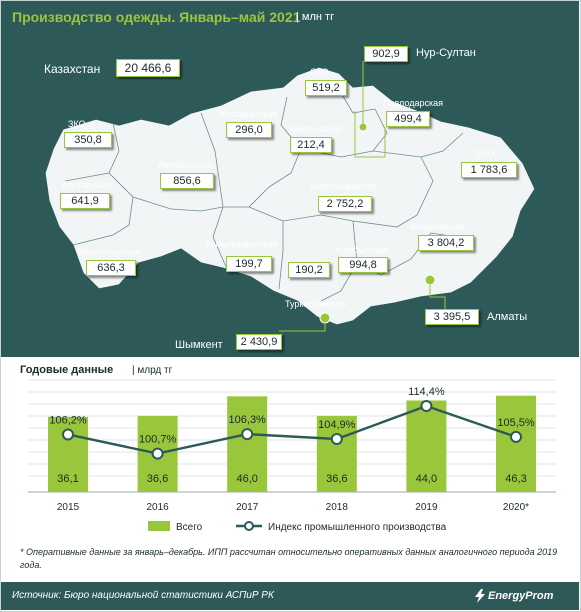 This screenshot has height=612, width=581. I want to click on city-label-nur-sultan: Нур-Султан, so click(446, 53).